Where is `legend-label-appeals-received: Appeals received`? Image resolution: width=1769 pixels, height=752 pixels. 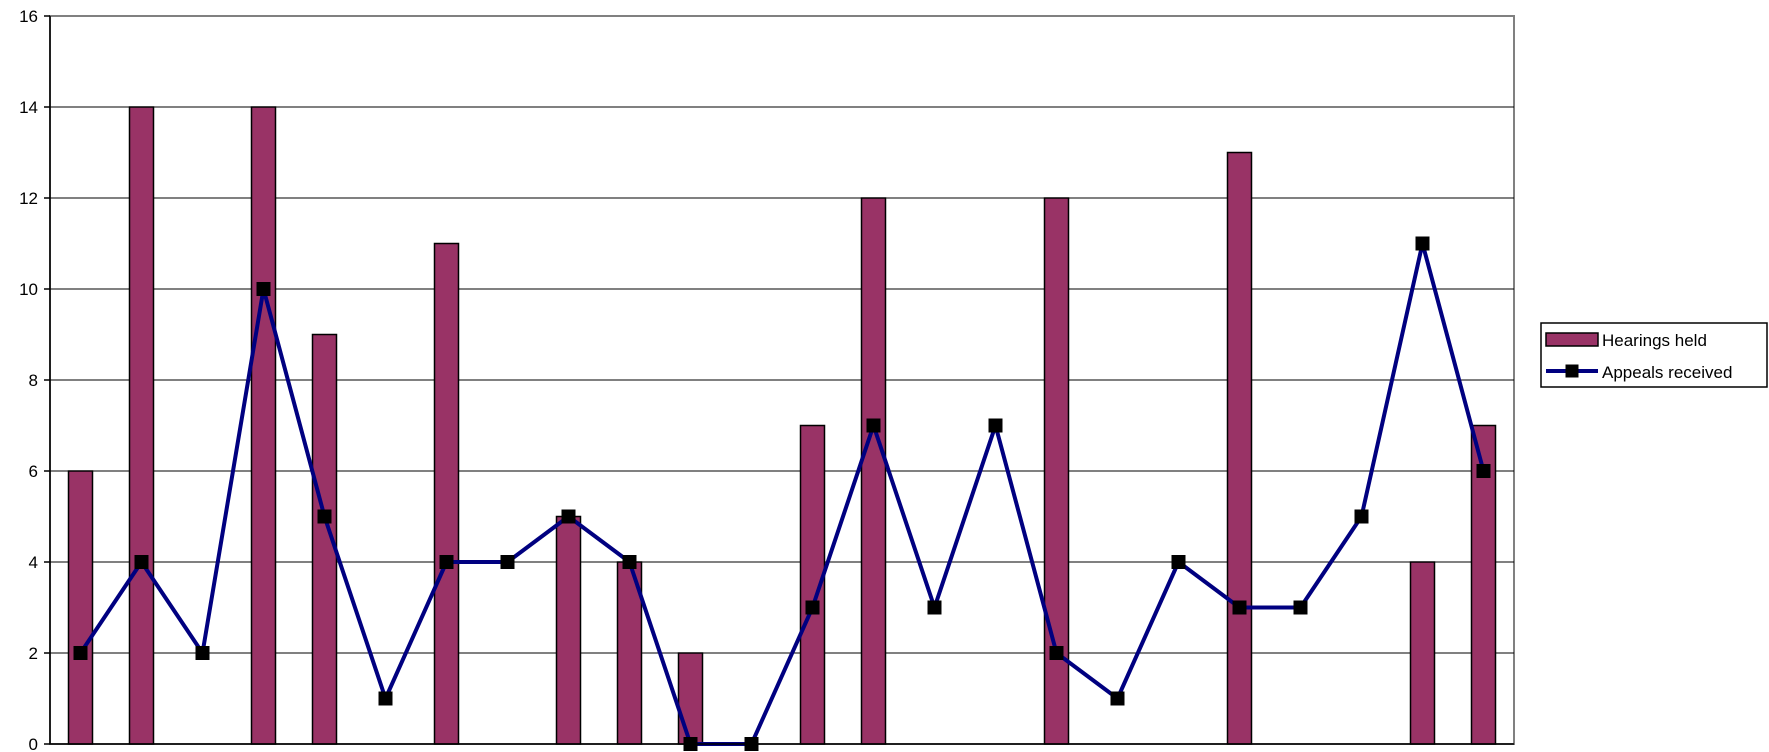 legend-label-appeals-received: Appeals received is located at coordinates (1667, 372).